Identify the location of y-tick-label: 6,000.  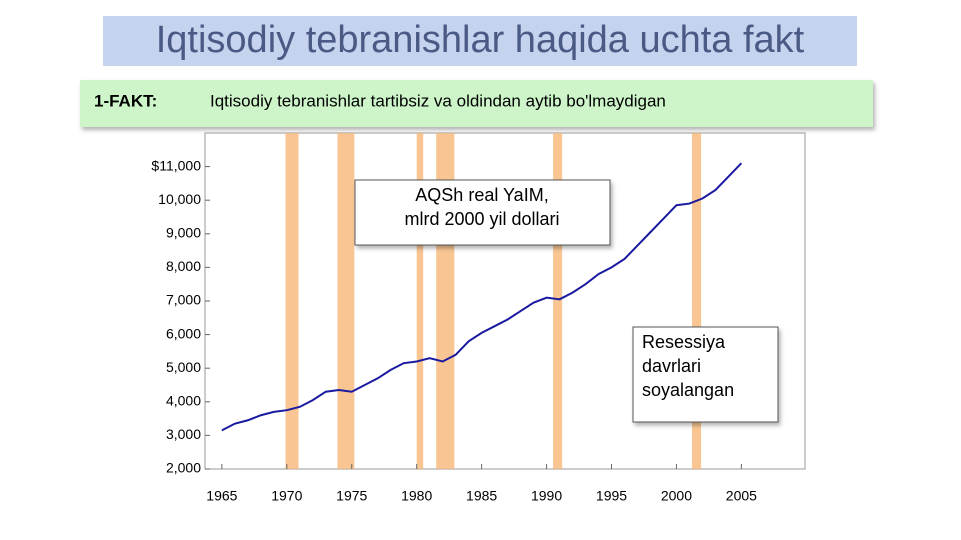
(183, 333).